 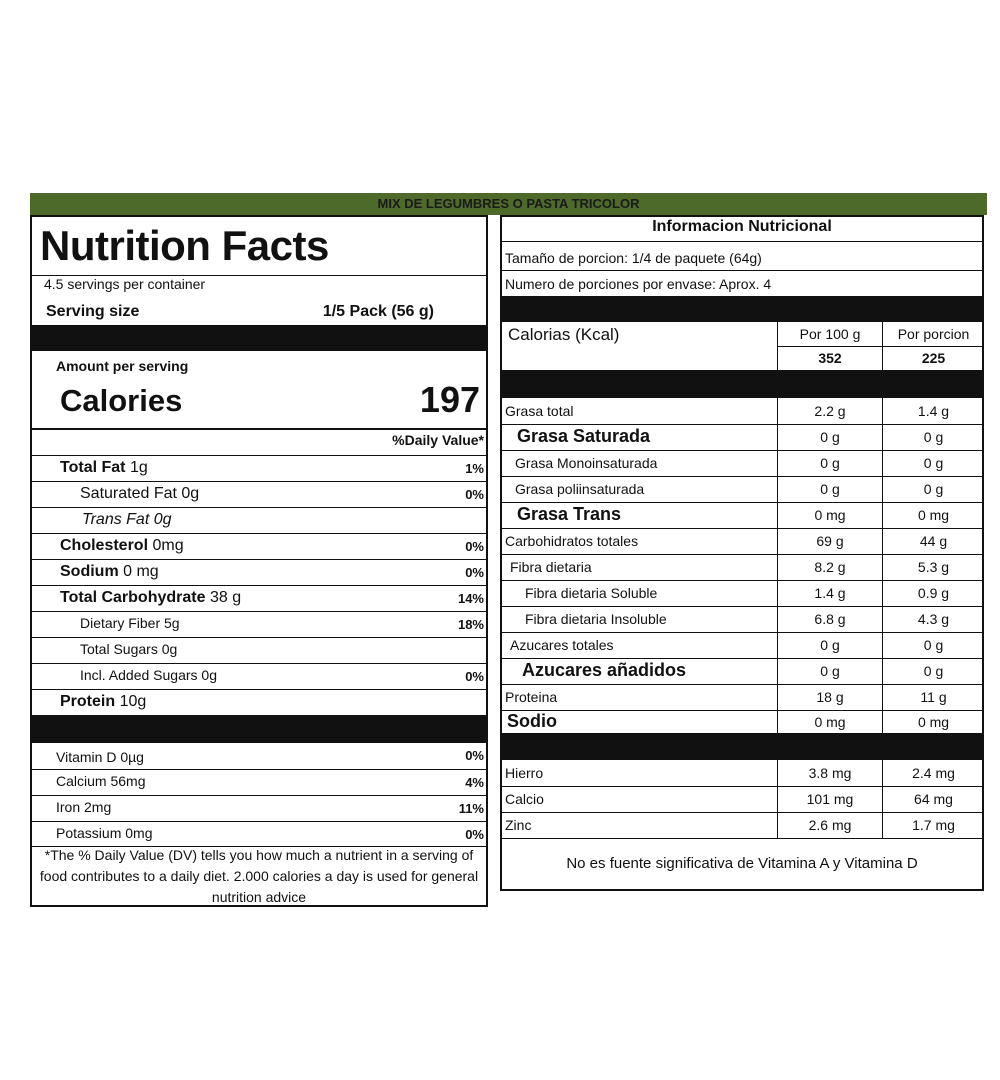 What do you see at coordinates (84, 807) in the screenshot?
I see `mineral-label: Iron 2mg` at bounding box center [84, 807].